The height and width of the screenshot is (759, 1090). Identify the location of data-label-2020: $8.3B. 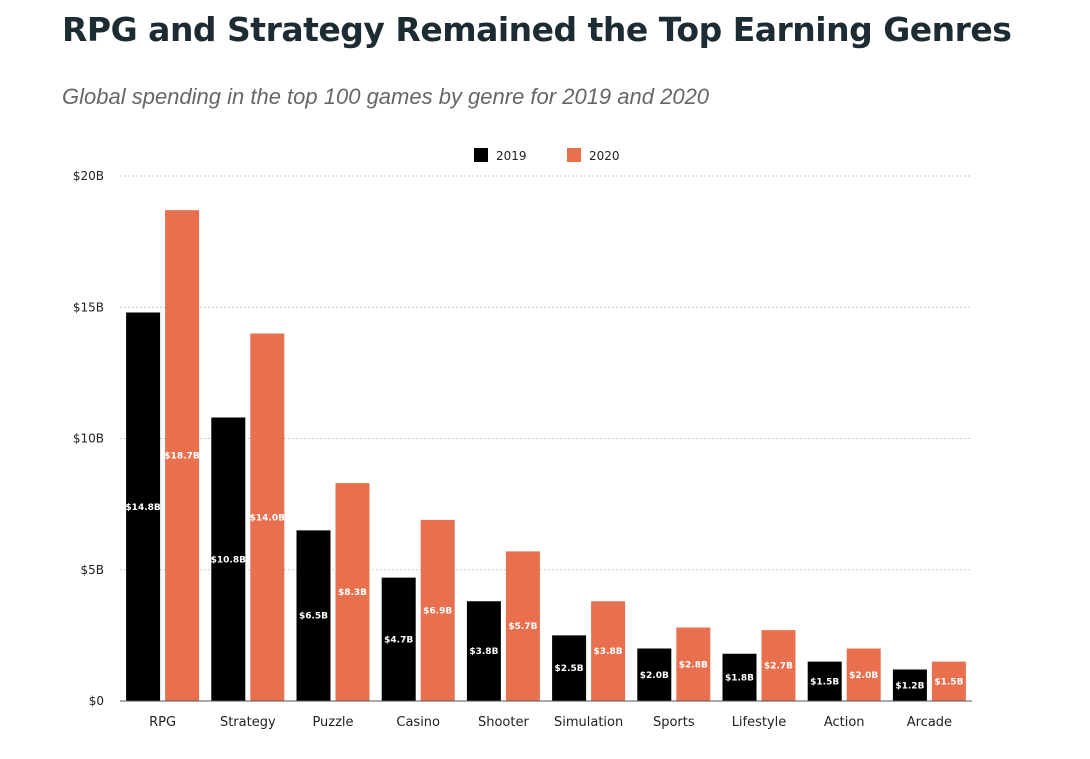
(352, 593).